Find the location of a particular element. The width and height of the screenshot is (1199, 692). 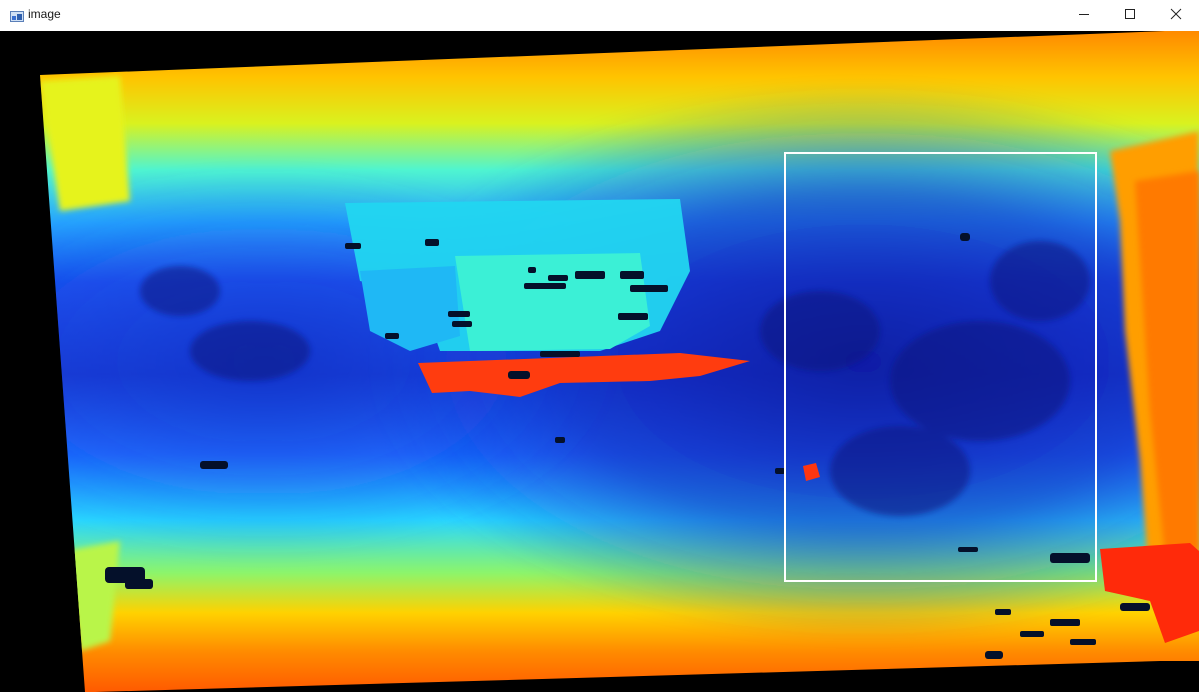

close-button is located at coordinates (1176, 15).